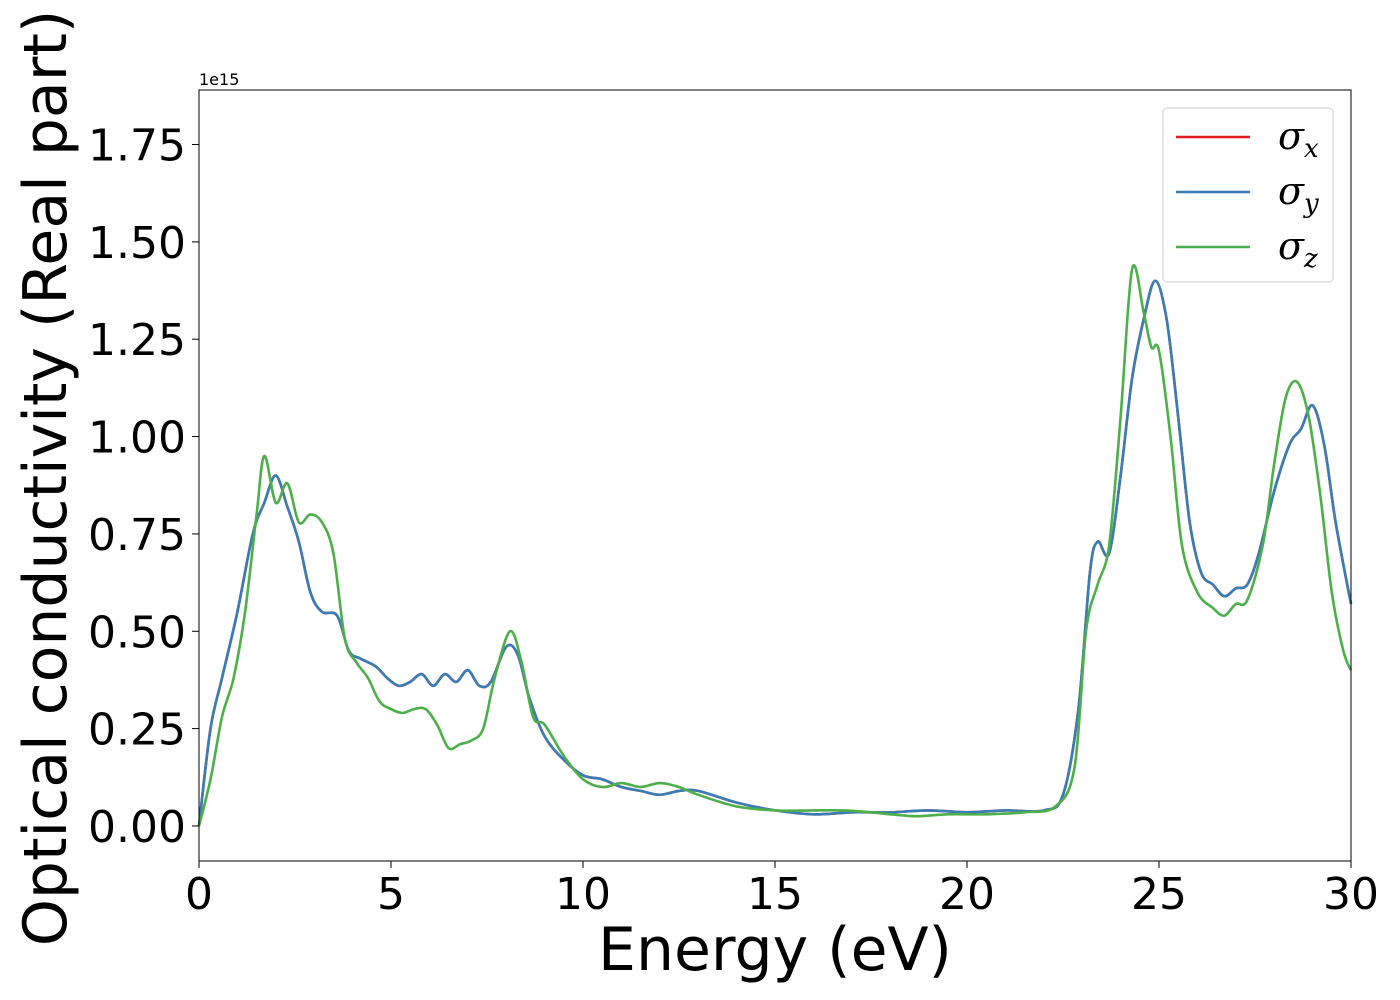  I want to click on x-tick-label: 15, so click(775, 894).